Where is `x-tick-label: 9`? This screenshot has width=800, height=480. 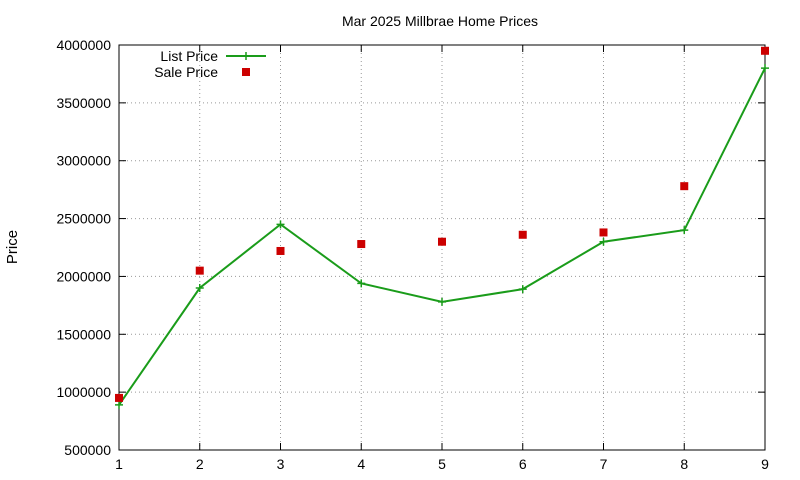 x-tick-label: 9 is located at coordinates (765, 464).